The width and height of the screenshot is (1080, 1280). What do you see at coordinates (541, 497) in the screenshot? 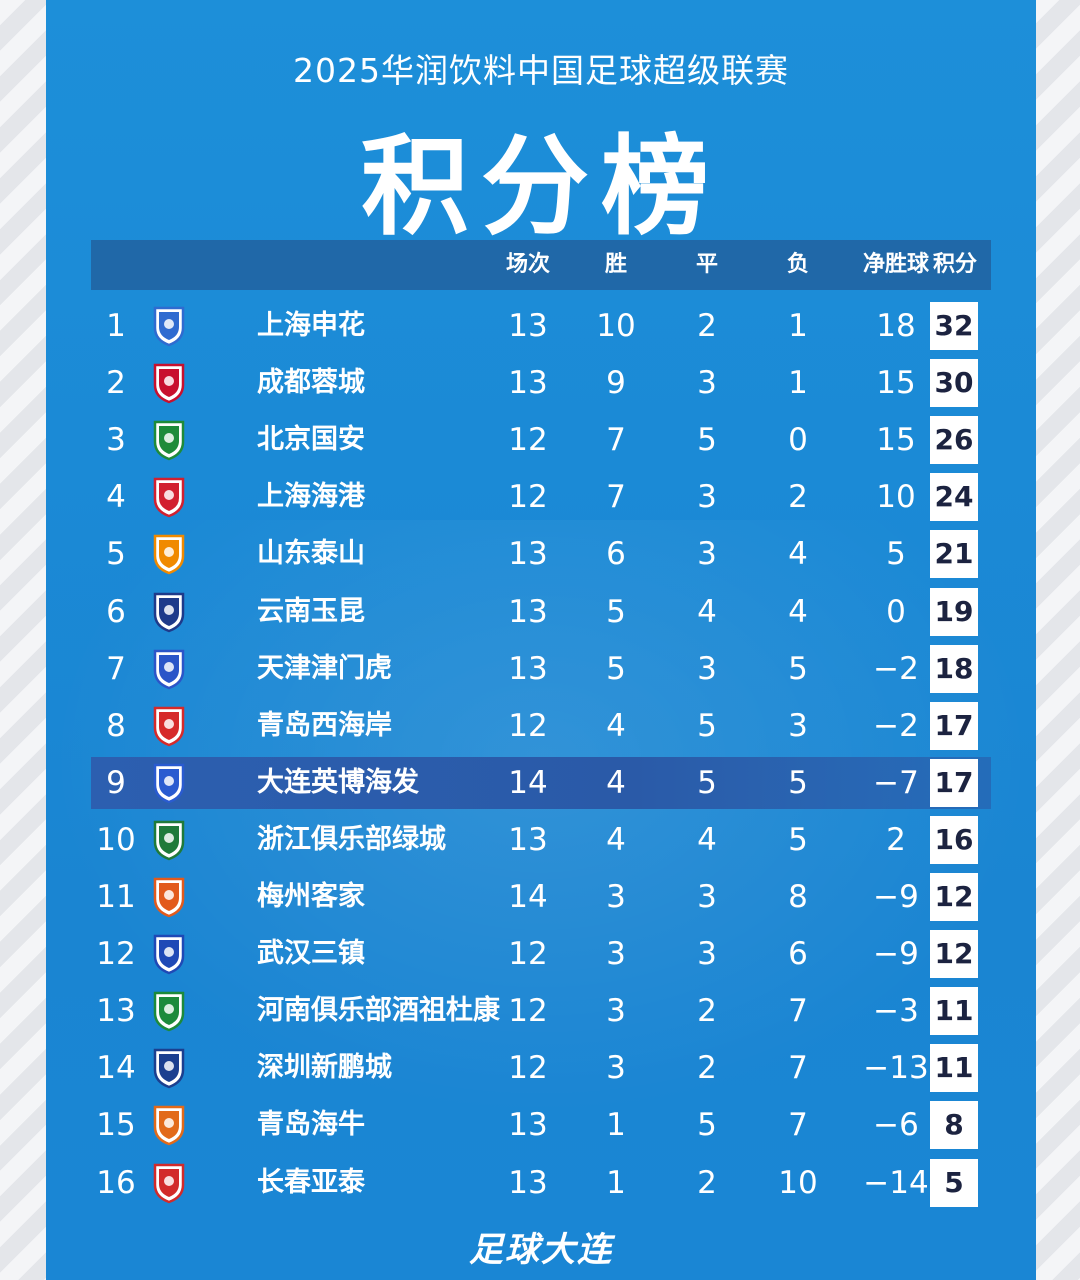
I see `table-row: 4 上海海港 12 7 3 2 10 24` at bounding box center [541, 497].